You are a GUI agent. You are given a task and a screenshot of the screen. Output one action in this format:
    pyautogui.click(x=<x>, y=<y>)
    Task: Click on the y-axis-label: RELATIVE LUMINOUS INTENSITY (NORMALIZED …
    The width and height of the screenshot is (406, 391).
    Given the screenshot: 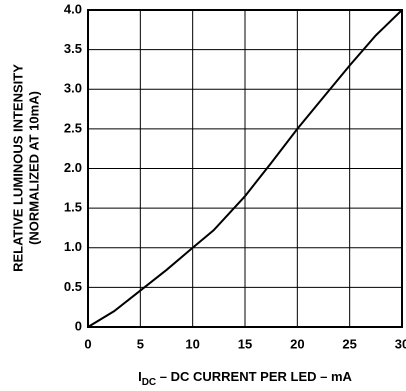 What is the action you would take?
    pyautogui.click(x=25, y=168)
    